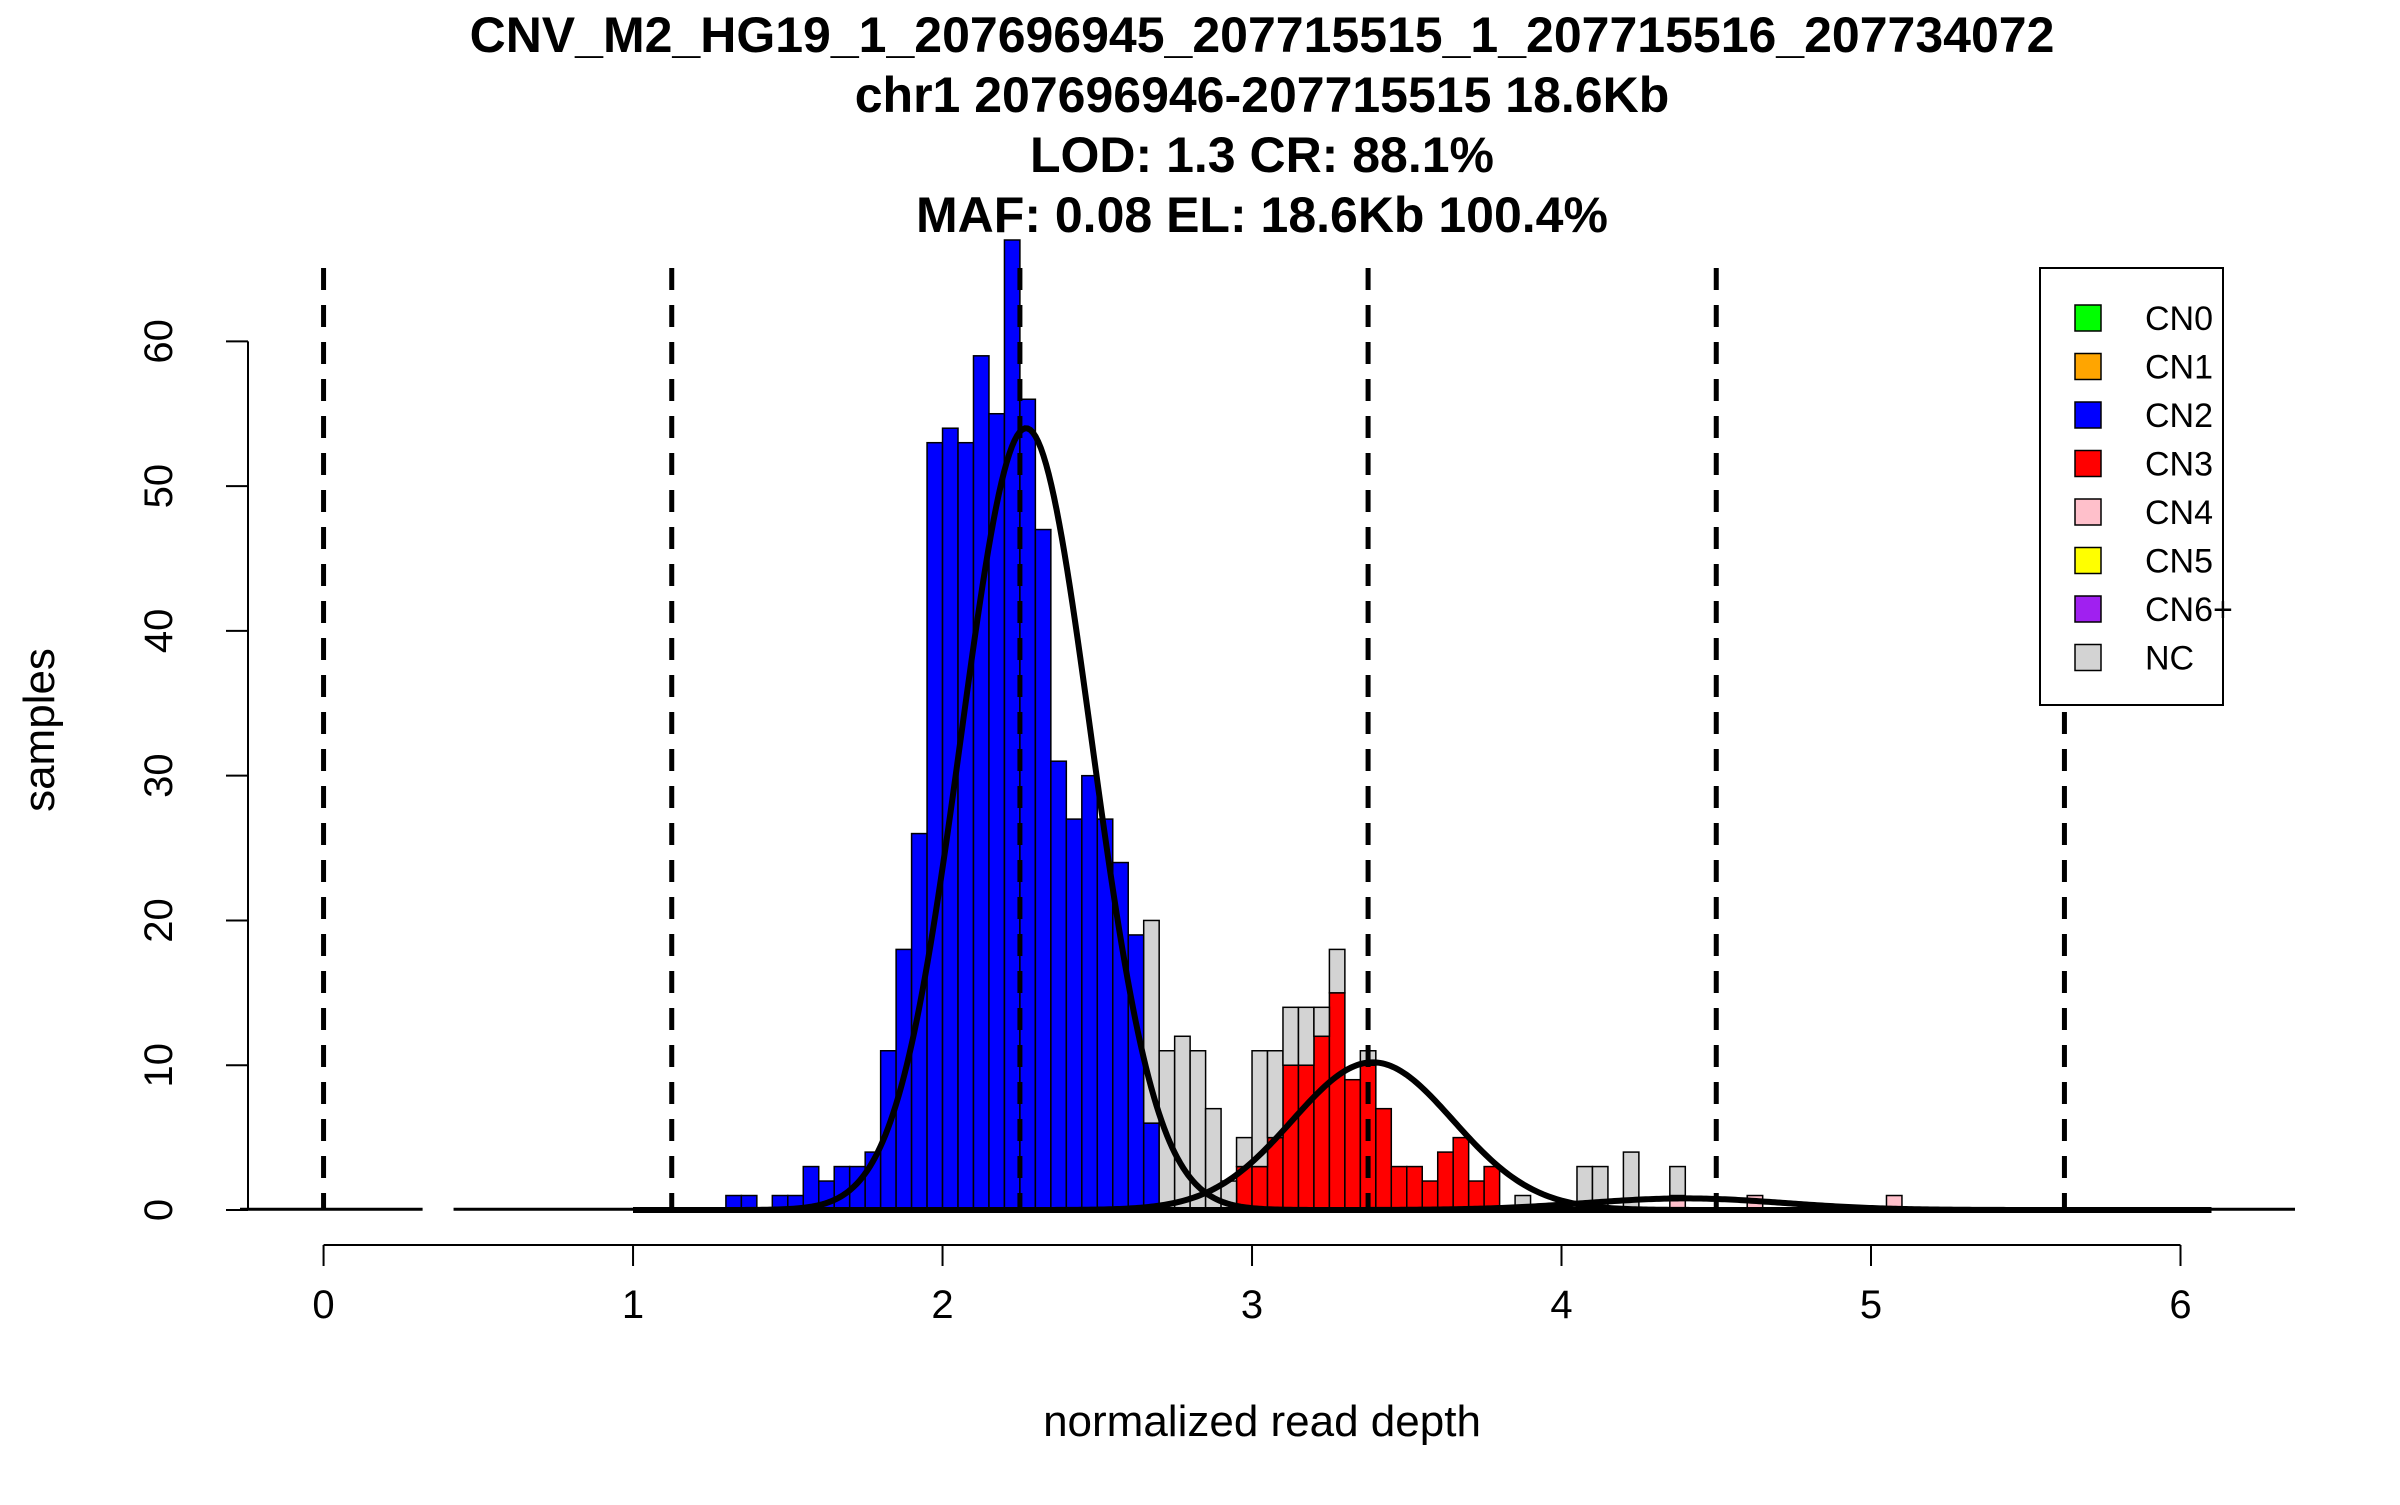 The image size is (2400, 1505). Describe the element at coordinates (1291, 1137) in the screenshot. I see `bar-cn3-3.125` at that location.